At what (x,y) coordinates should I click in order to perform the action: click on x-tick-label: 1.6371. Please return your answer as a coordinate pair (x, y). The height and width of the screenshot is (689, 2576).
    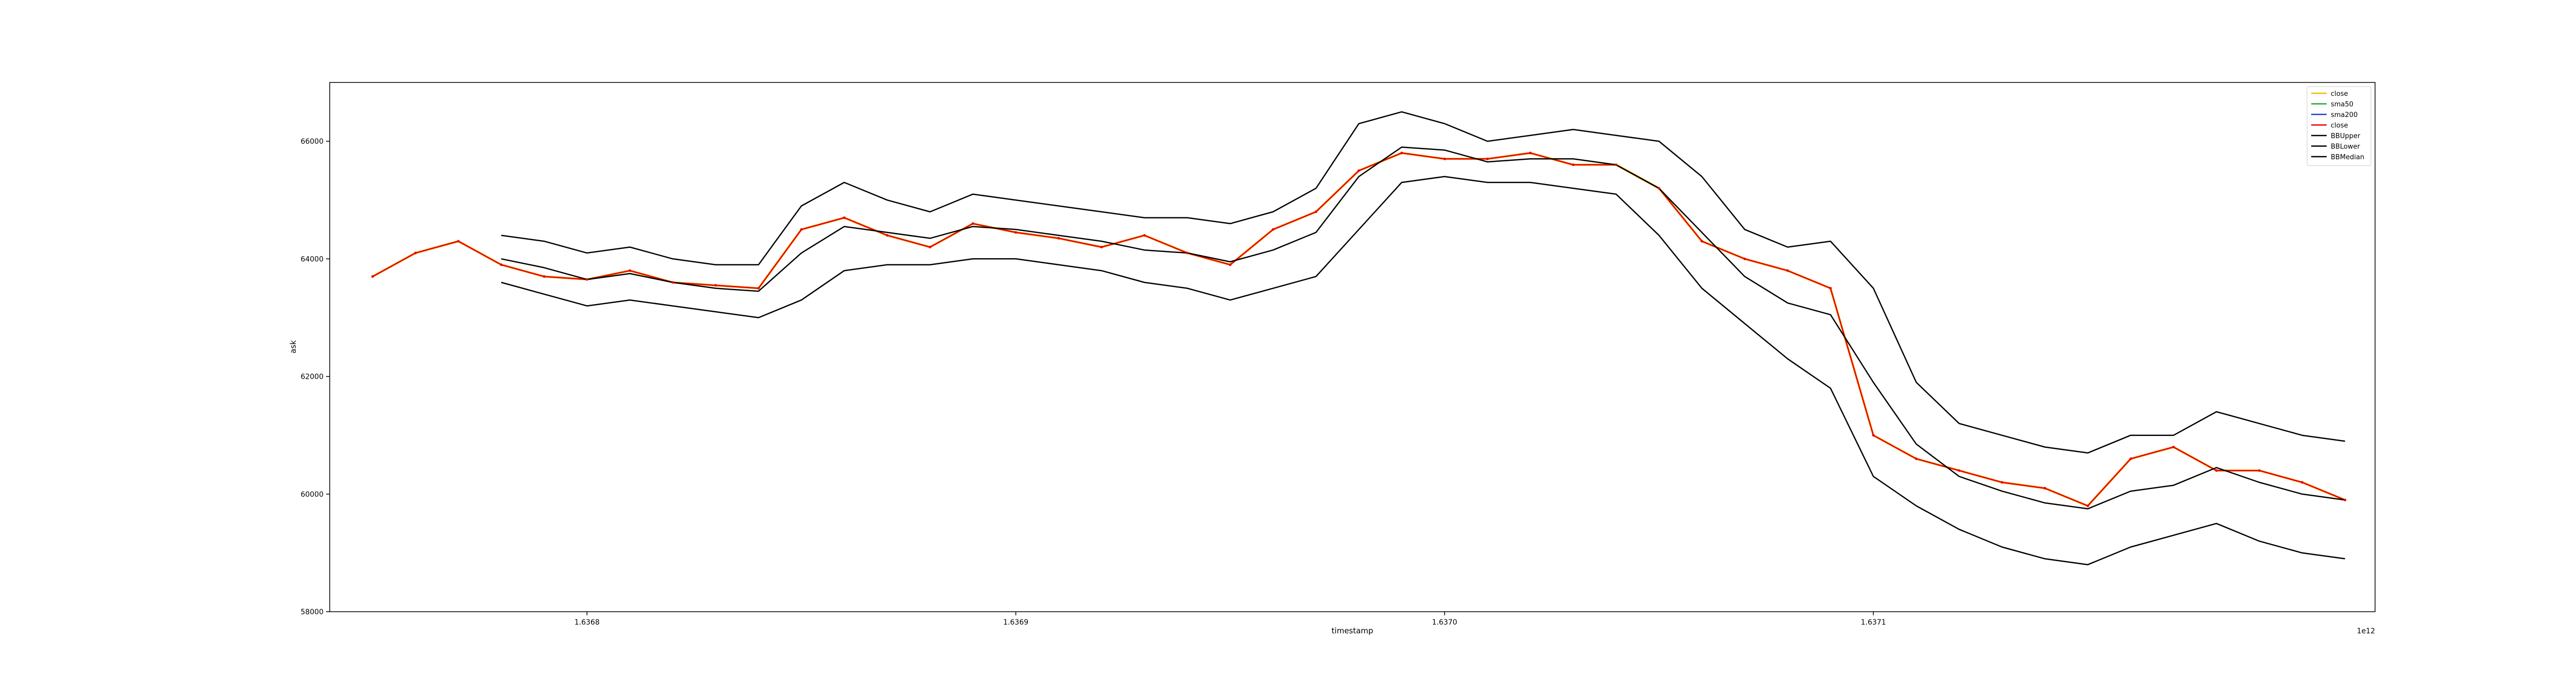
    Looking at the image, I should click on (1873, 623).